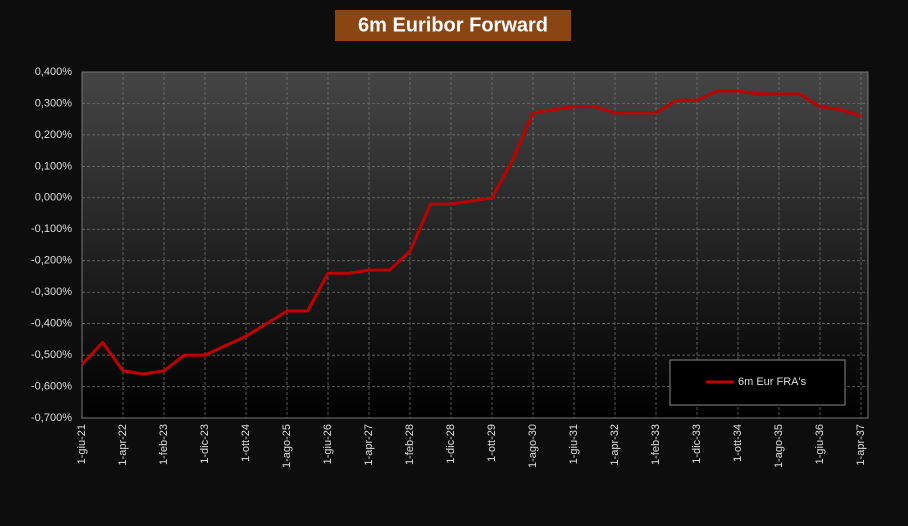  I want to click on x-tick-label: 1-giu-36, so click(820, 444).